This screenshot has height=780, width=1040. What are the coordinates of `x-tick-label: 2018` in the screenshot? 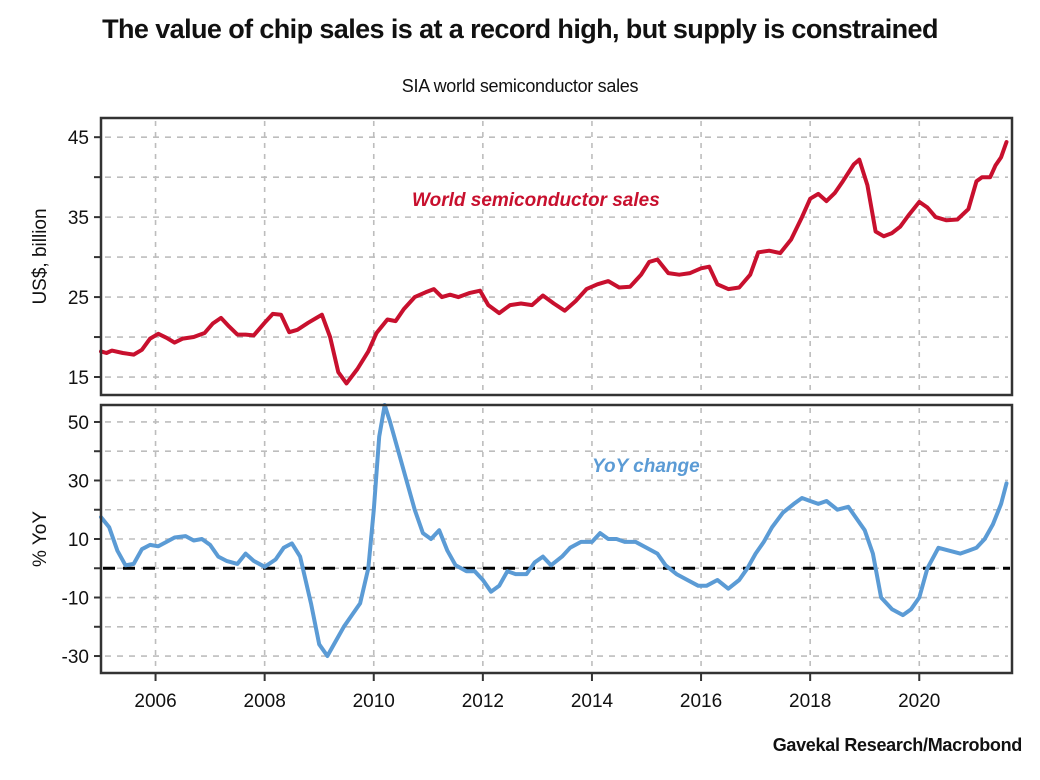 It's located at (810, 701).